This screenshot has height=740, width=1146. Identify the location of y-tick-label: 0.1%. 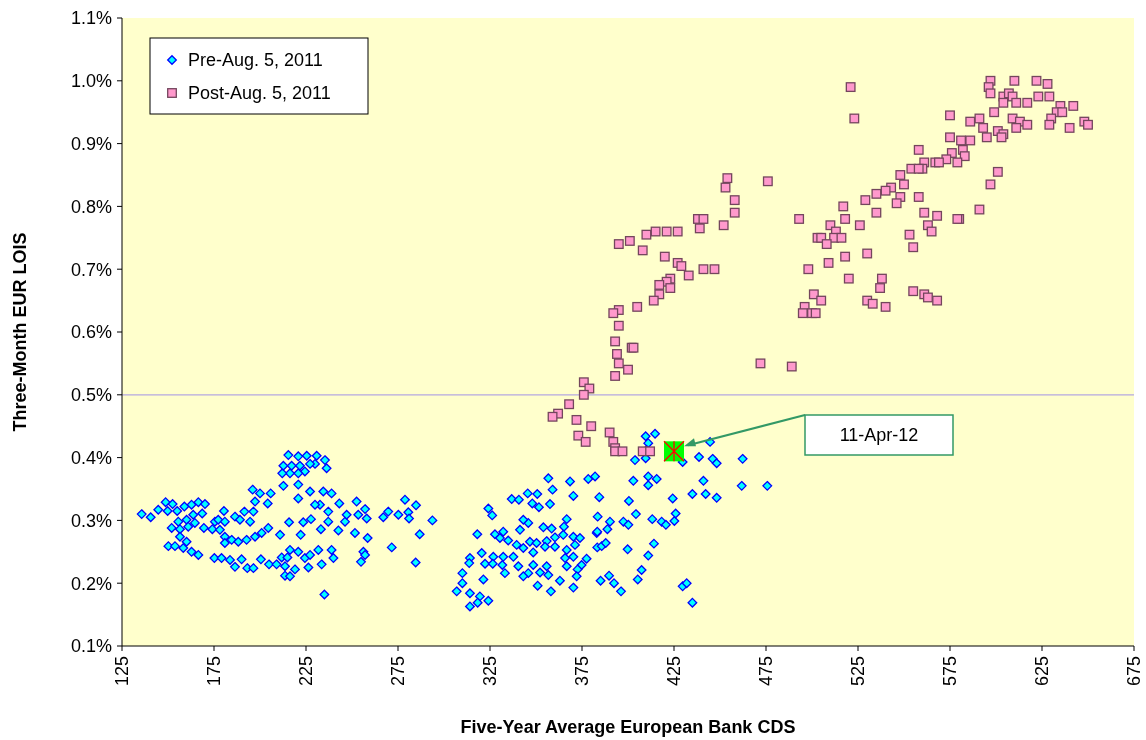
(91, 646).